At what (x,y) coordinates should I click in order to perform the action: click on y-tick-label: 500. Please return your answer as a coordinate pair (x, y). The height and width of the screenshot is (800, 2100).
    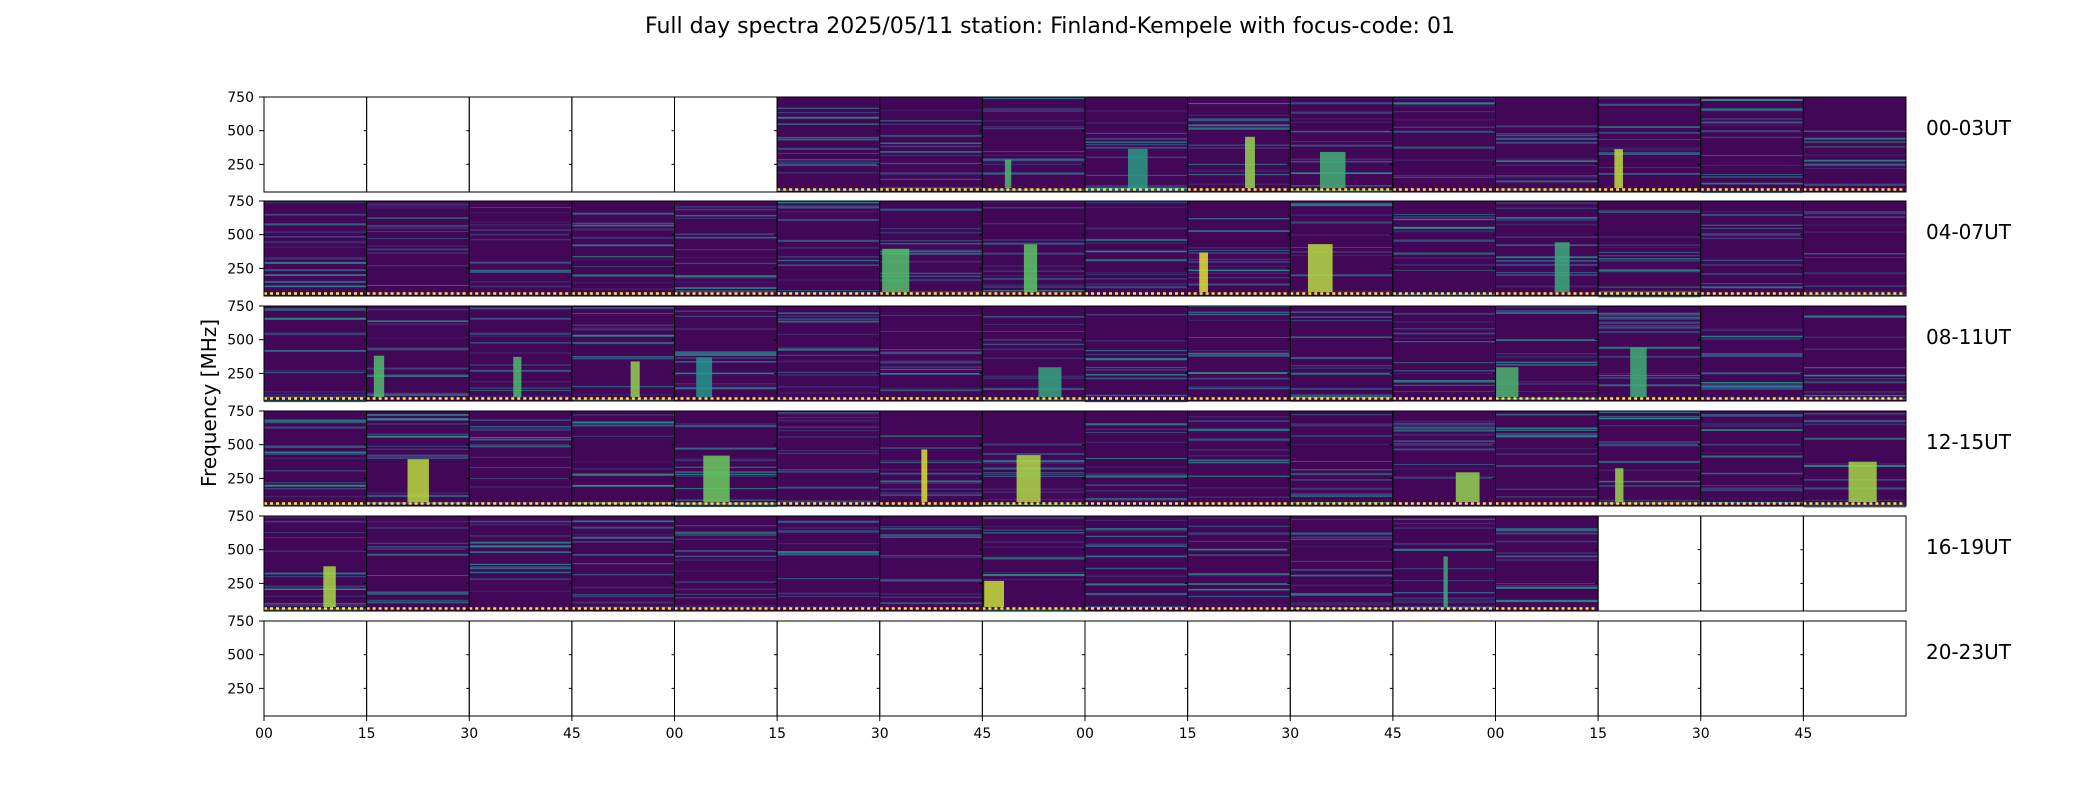
    Looking at the image, I should click on (240, 341).